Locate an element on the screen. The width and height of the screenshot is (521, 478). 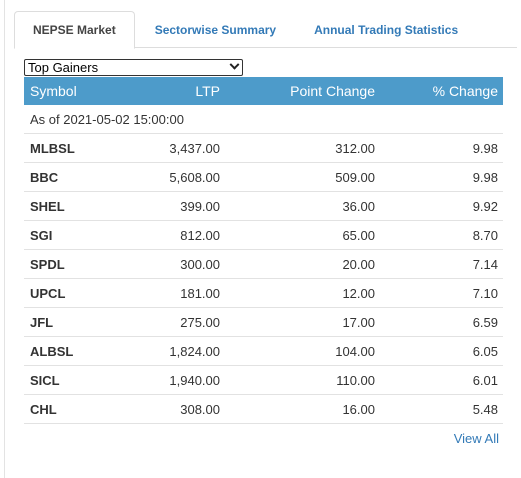
row-symbol: SGI is located at coordinates (41, 235).